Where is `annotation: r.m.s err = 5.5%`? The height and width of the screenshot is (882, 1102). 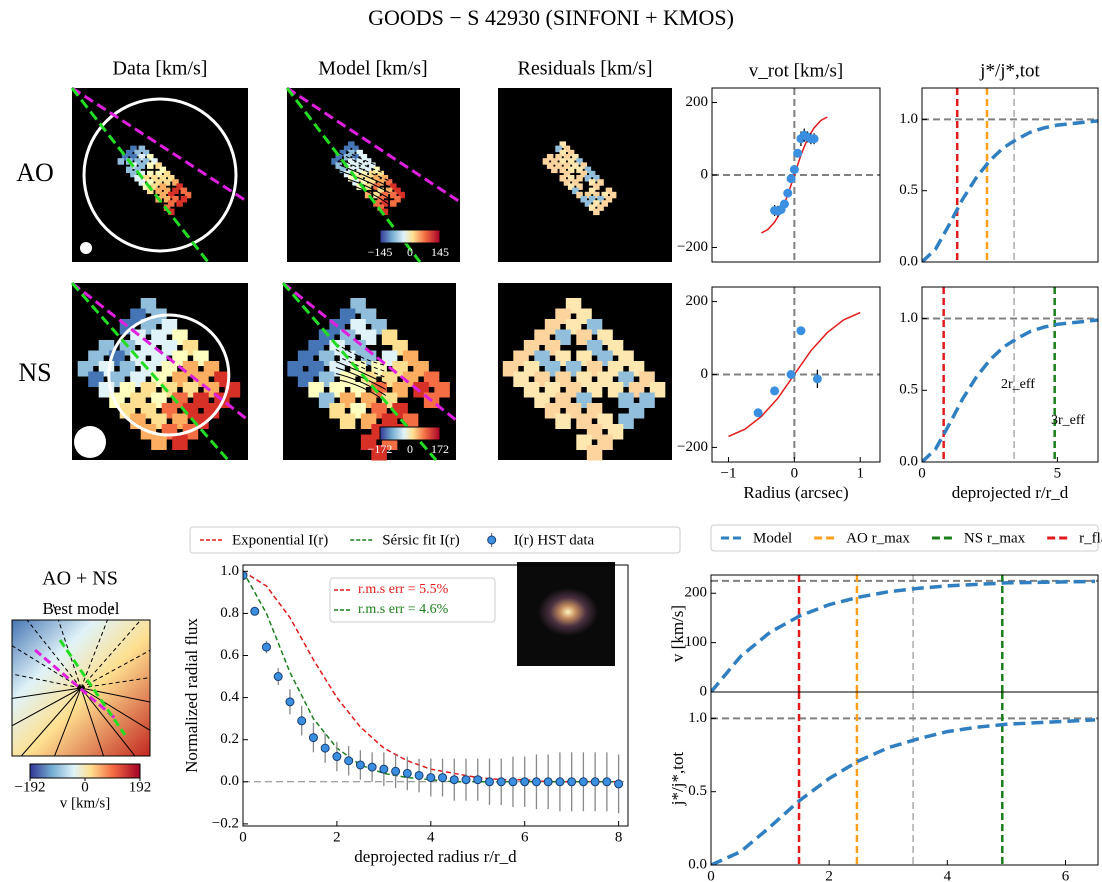 annotation: r.m.s err = 5.5% is located at coordinates (403, 589).